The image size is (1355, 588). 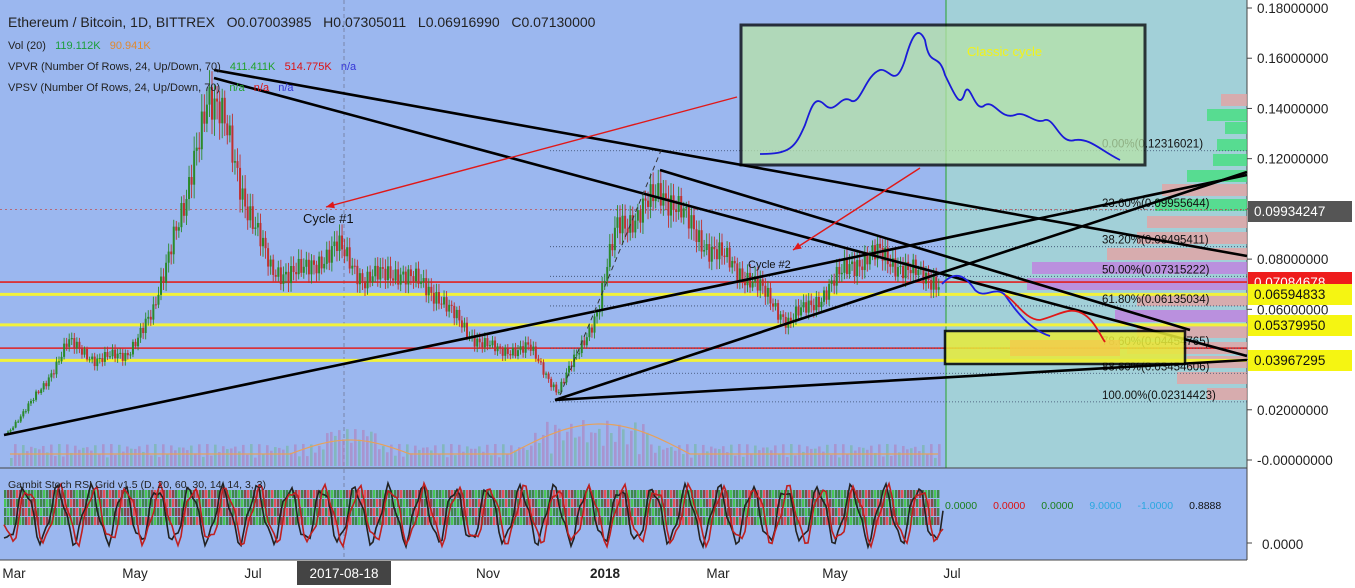 What do you see at coordinates (1292, 410) in the screenshot?
I see `price-axis-label: 0.02000000` at bounding box center [1292, 410].